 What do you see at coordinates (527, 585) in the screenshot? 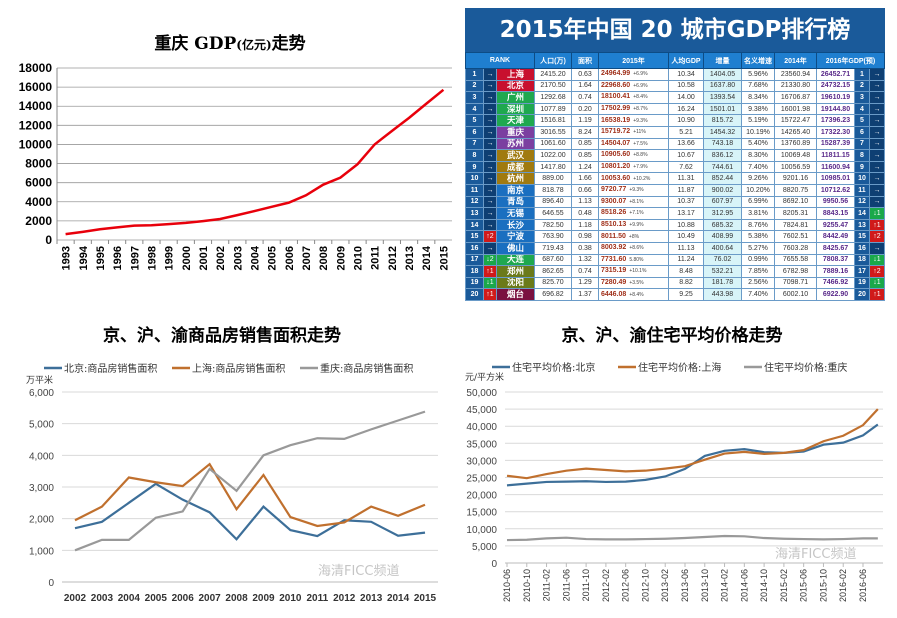
I see `x-tick-label: 2010-10` at bounding box center [527, 585].